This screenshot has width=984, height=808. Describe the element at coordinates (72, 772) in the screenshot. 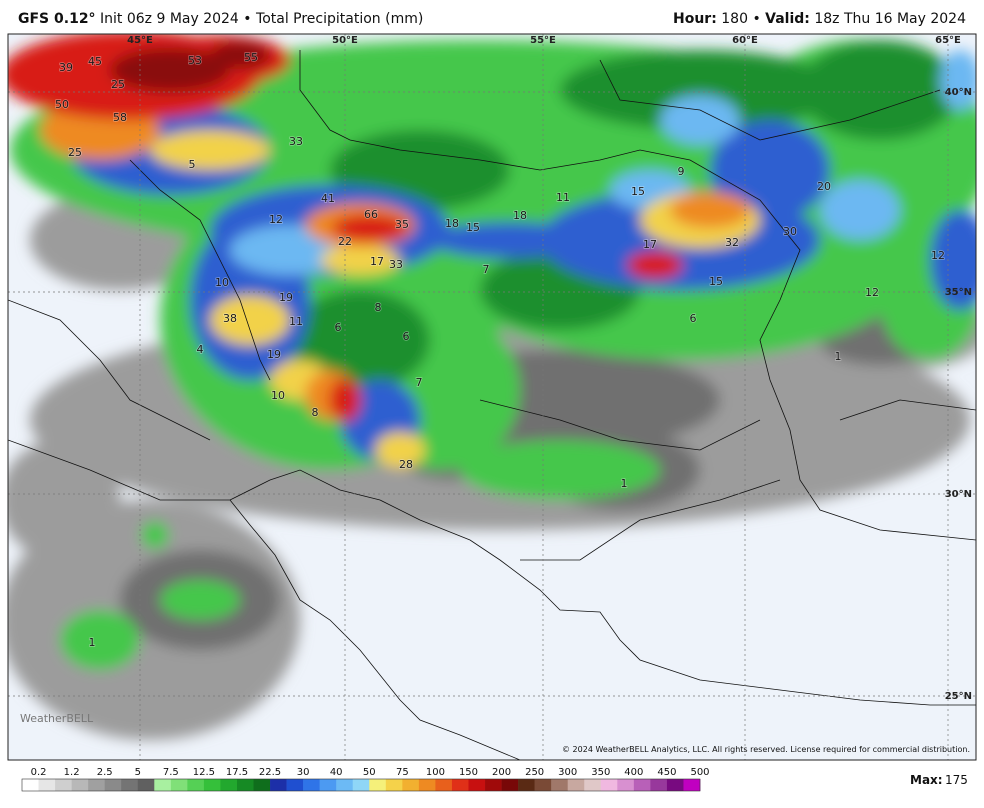

I see `colorbar-label: 1.2` at that location.